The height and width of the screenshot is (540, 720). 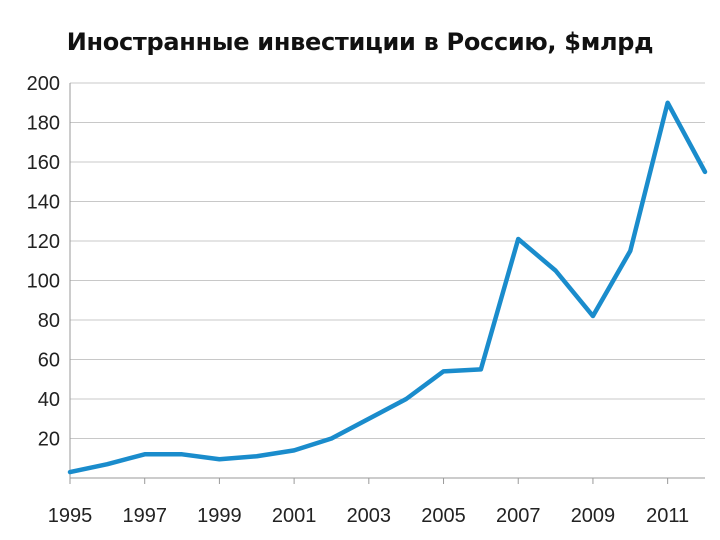 What do you see at coordinates (294, 516) in the screenshot?
I see `x-tick-label: 2001` at bounding box center [294, 516].